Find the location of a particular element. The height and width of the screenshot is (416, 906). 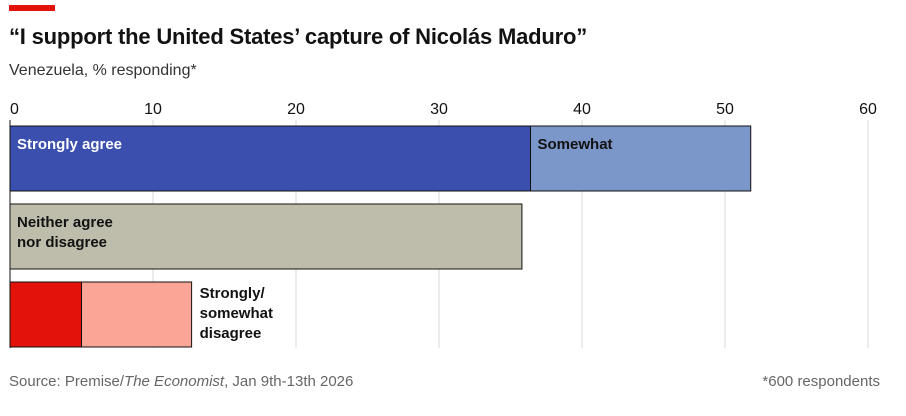

bar-row1-seg0 is located at coordinates (266, 236).